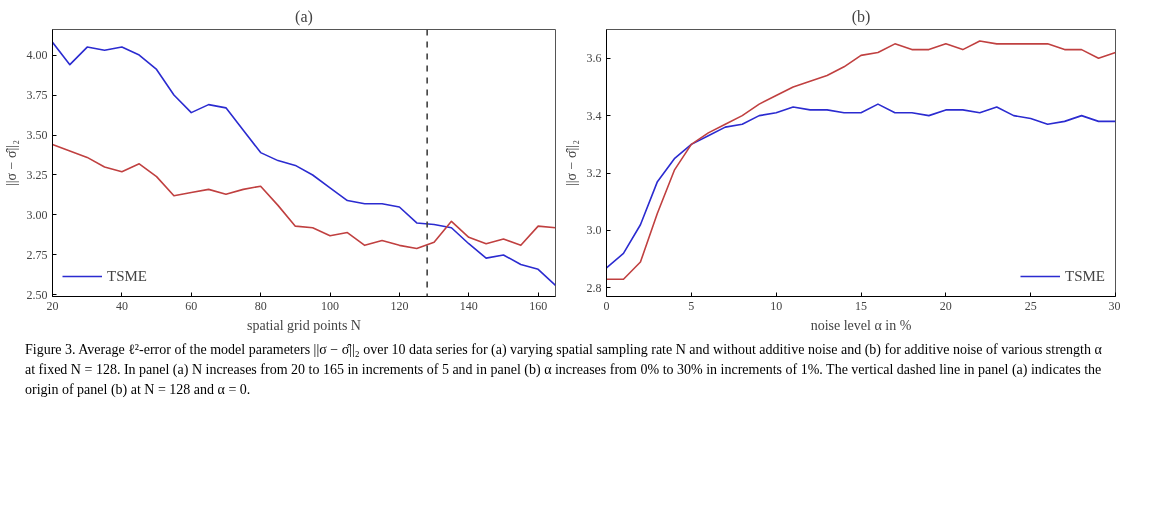 Image resolution: width=1167 pixels, height=511 pixels. What do you see at coordinates (594, 115) in the screenshot?
I see `y-tick-label: 3.4` at bounding box center [594, 115].